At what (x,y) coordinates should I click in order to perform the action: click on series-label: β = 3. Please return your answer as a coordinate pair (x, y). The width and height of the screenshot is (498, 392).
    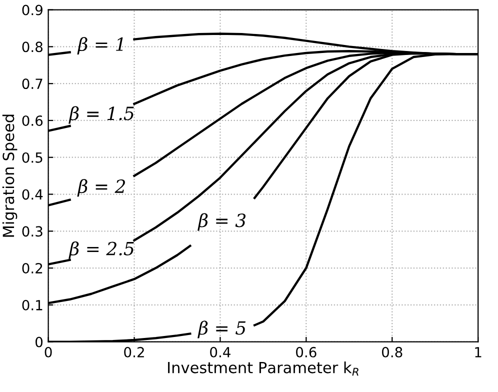
    Looking at the image, I should click on (222, 222).